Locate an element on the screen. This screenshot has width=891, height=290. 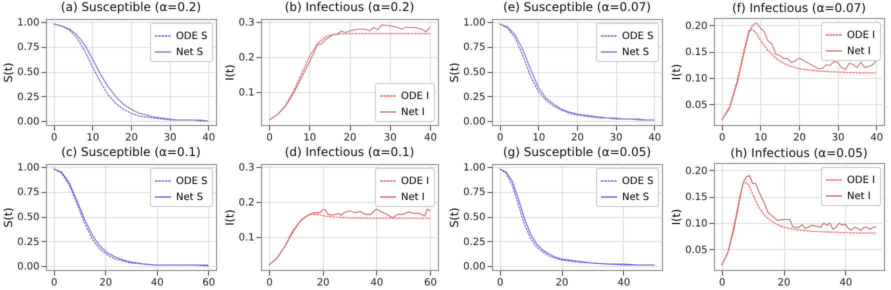
chart-title: (e) Susceptible (α=0.07) is located at coordinates (577, 7).